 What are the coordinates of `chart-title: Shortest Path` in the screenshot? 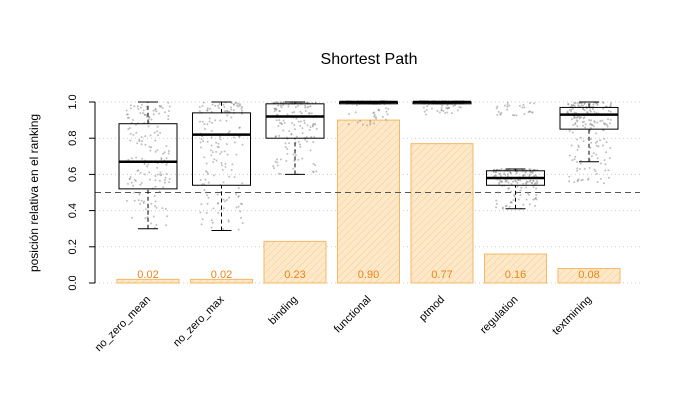 It's located at (369, 59).